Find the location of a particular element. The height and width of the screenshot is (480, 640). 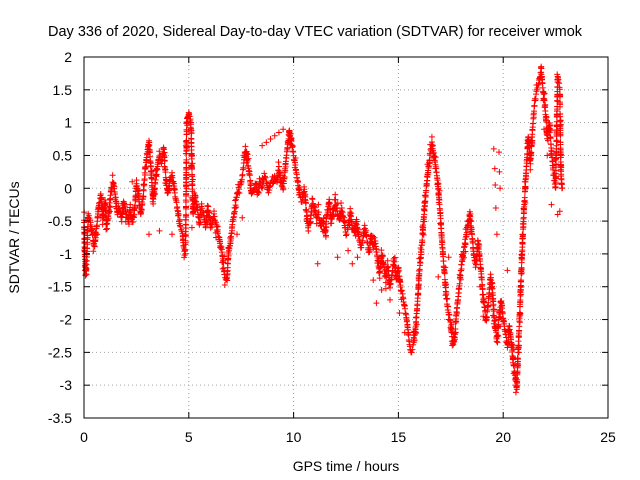

y-tick-label: 1 is located at coordinates (68, 123).